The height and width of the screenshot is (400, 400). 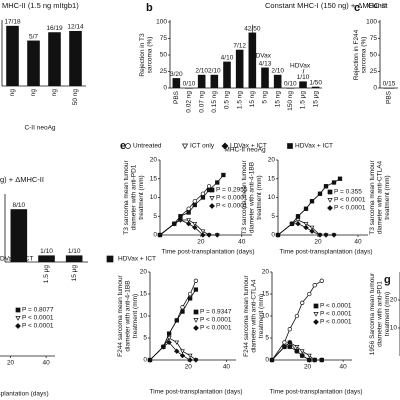 I want to click on y-axis-label: Rejection in T3, so click(x=142, y=55).